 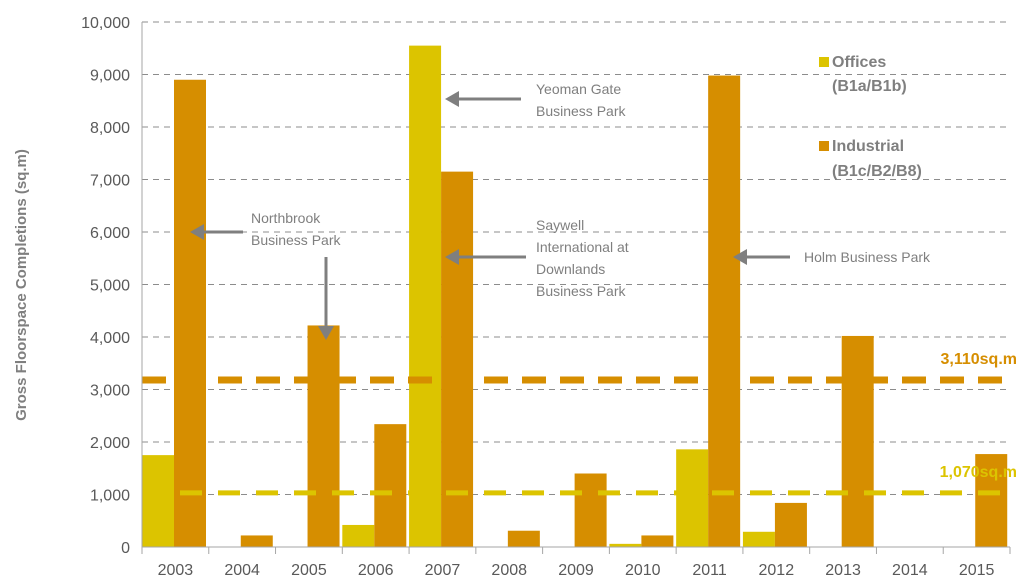 I want to click on arrow-saywell, so click(x=485, y=257).